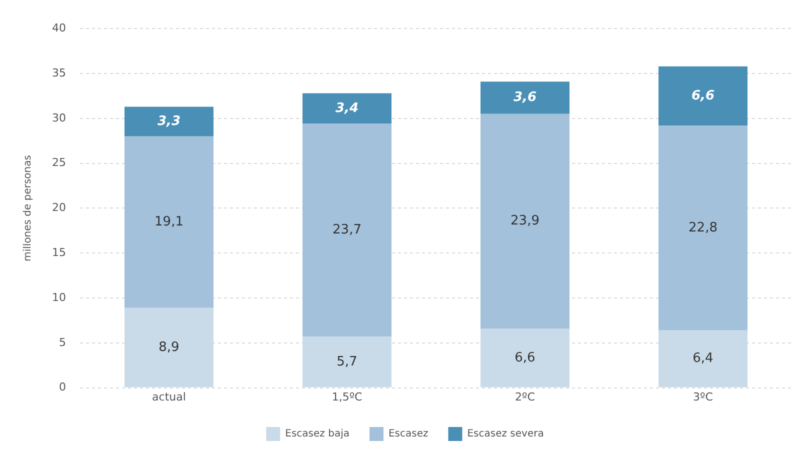  Describe the element at coordinates (59, 297) in the screenshot. I see `y-tick-label: 10` at that location.